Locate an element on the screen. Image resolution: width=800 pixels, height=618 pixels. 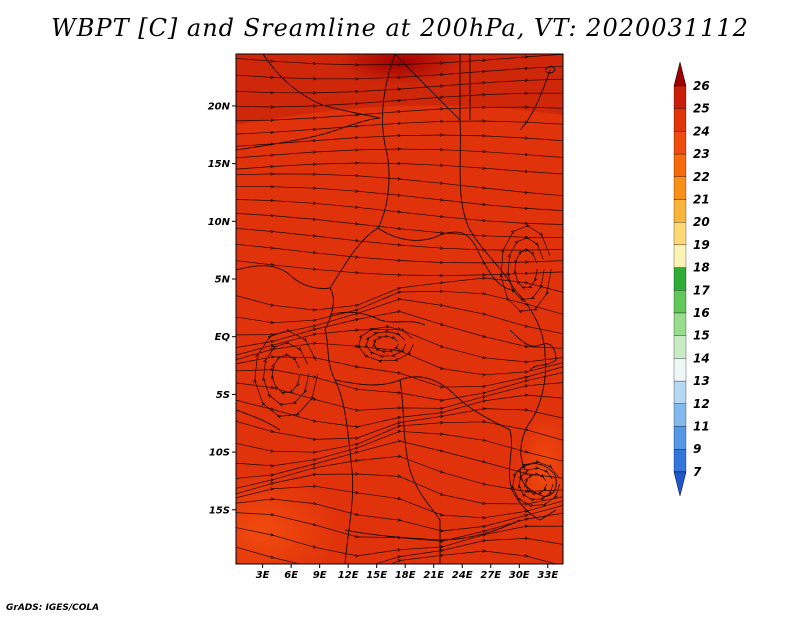
colorbar-label: 24 is located at coordinates (701, 131).